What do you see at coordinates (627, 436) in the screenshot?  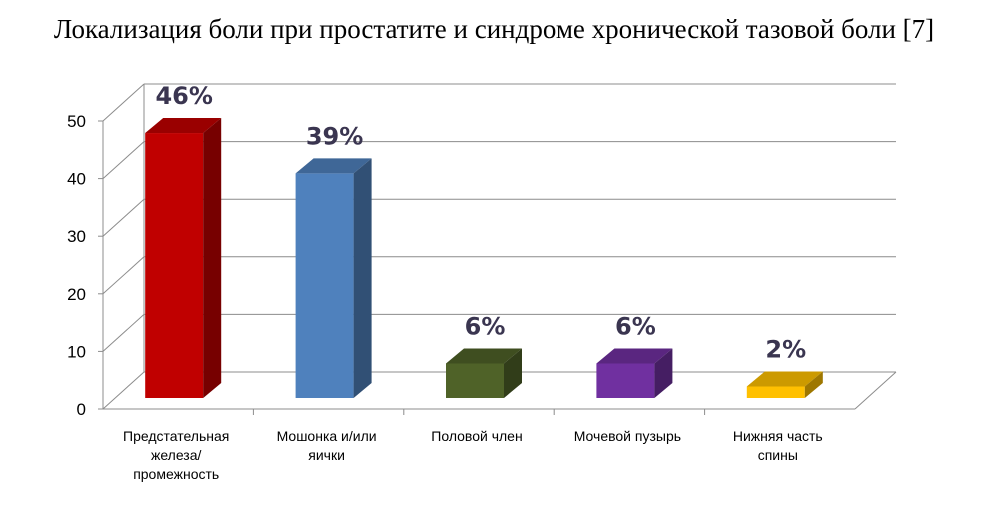 I see `x-category-label: Мочевой пузырь` at bounding box center [627, 436].